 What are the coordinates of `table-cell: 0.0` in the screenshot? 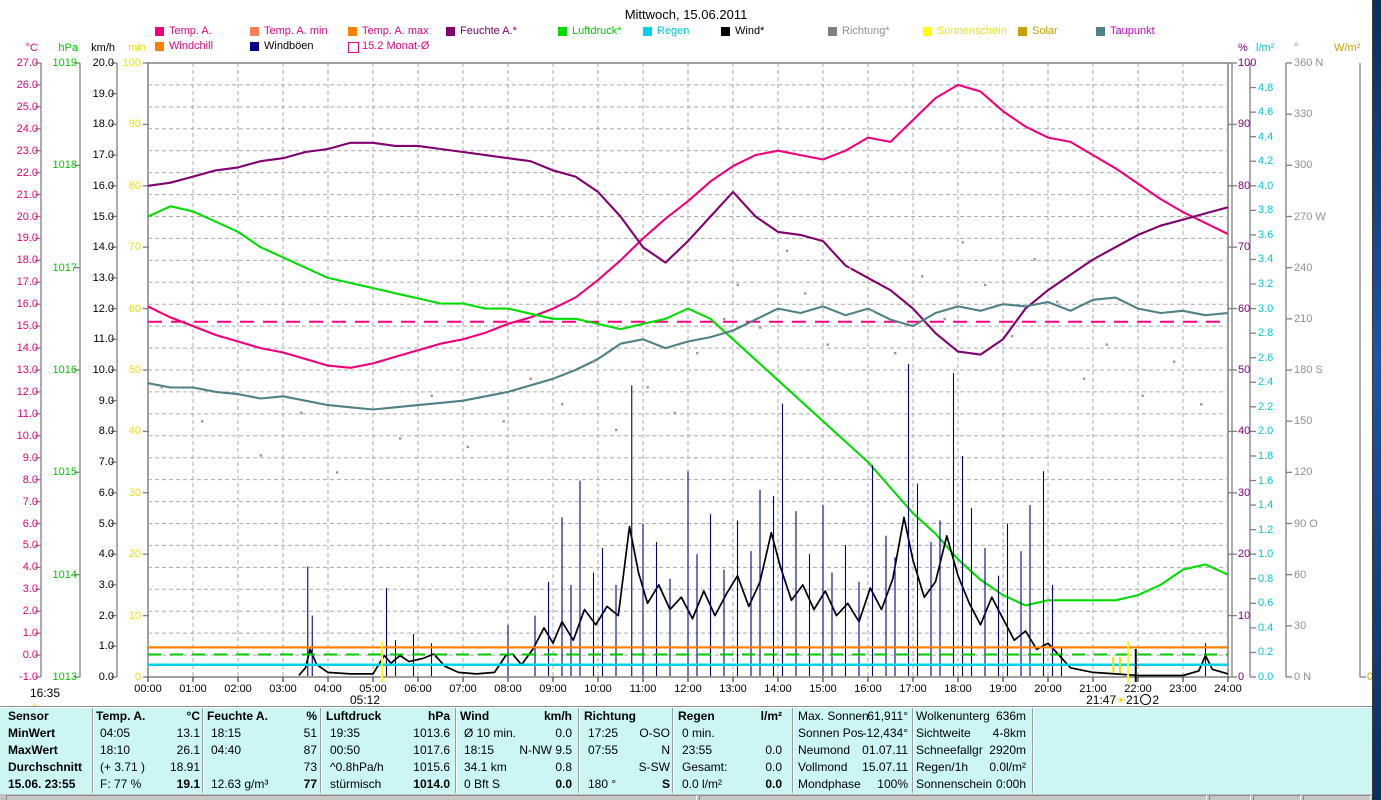 It's located at (563, 733).